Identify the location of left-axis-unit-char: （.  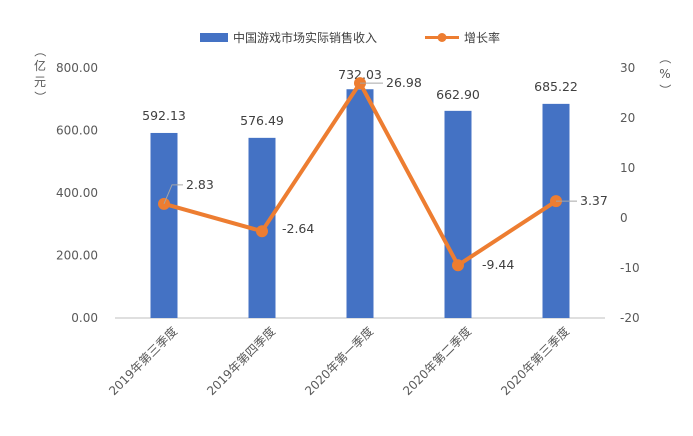
(40, 51).